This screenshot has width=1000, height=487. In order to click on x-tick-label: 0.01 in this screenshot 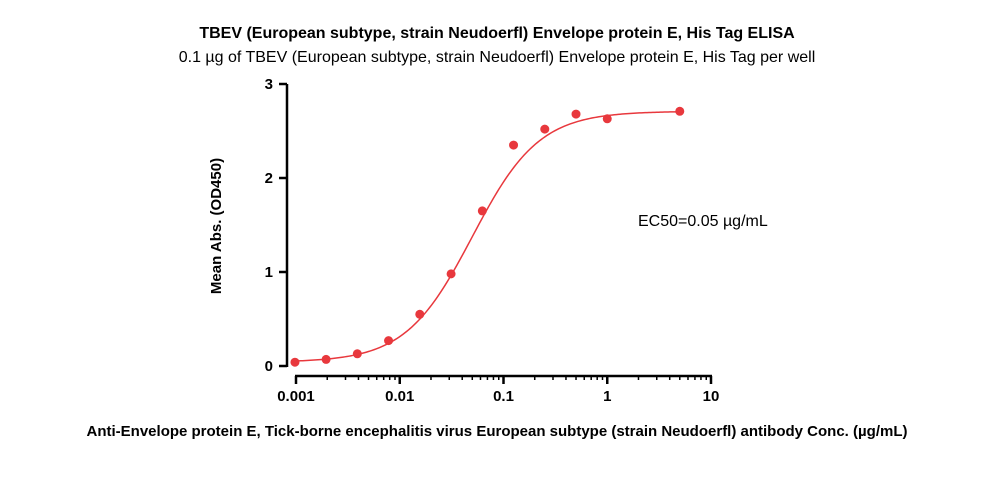, I will do `click(399, 396)`.